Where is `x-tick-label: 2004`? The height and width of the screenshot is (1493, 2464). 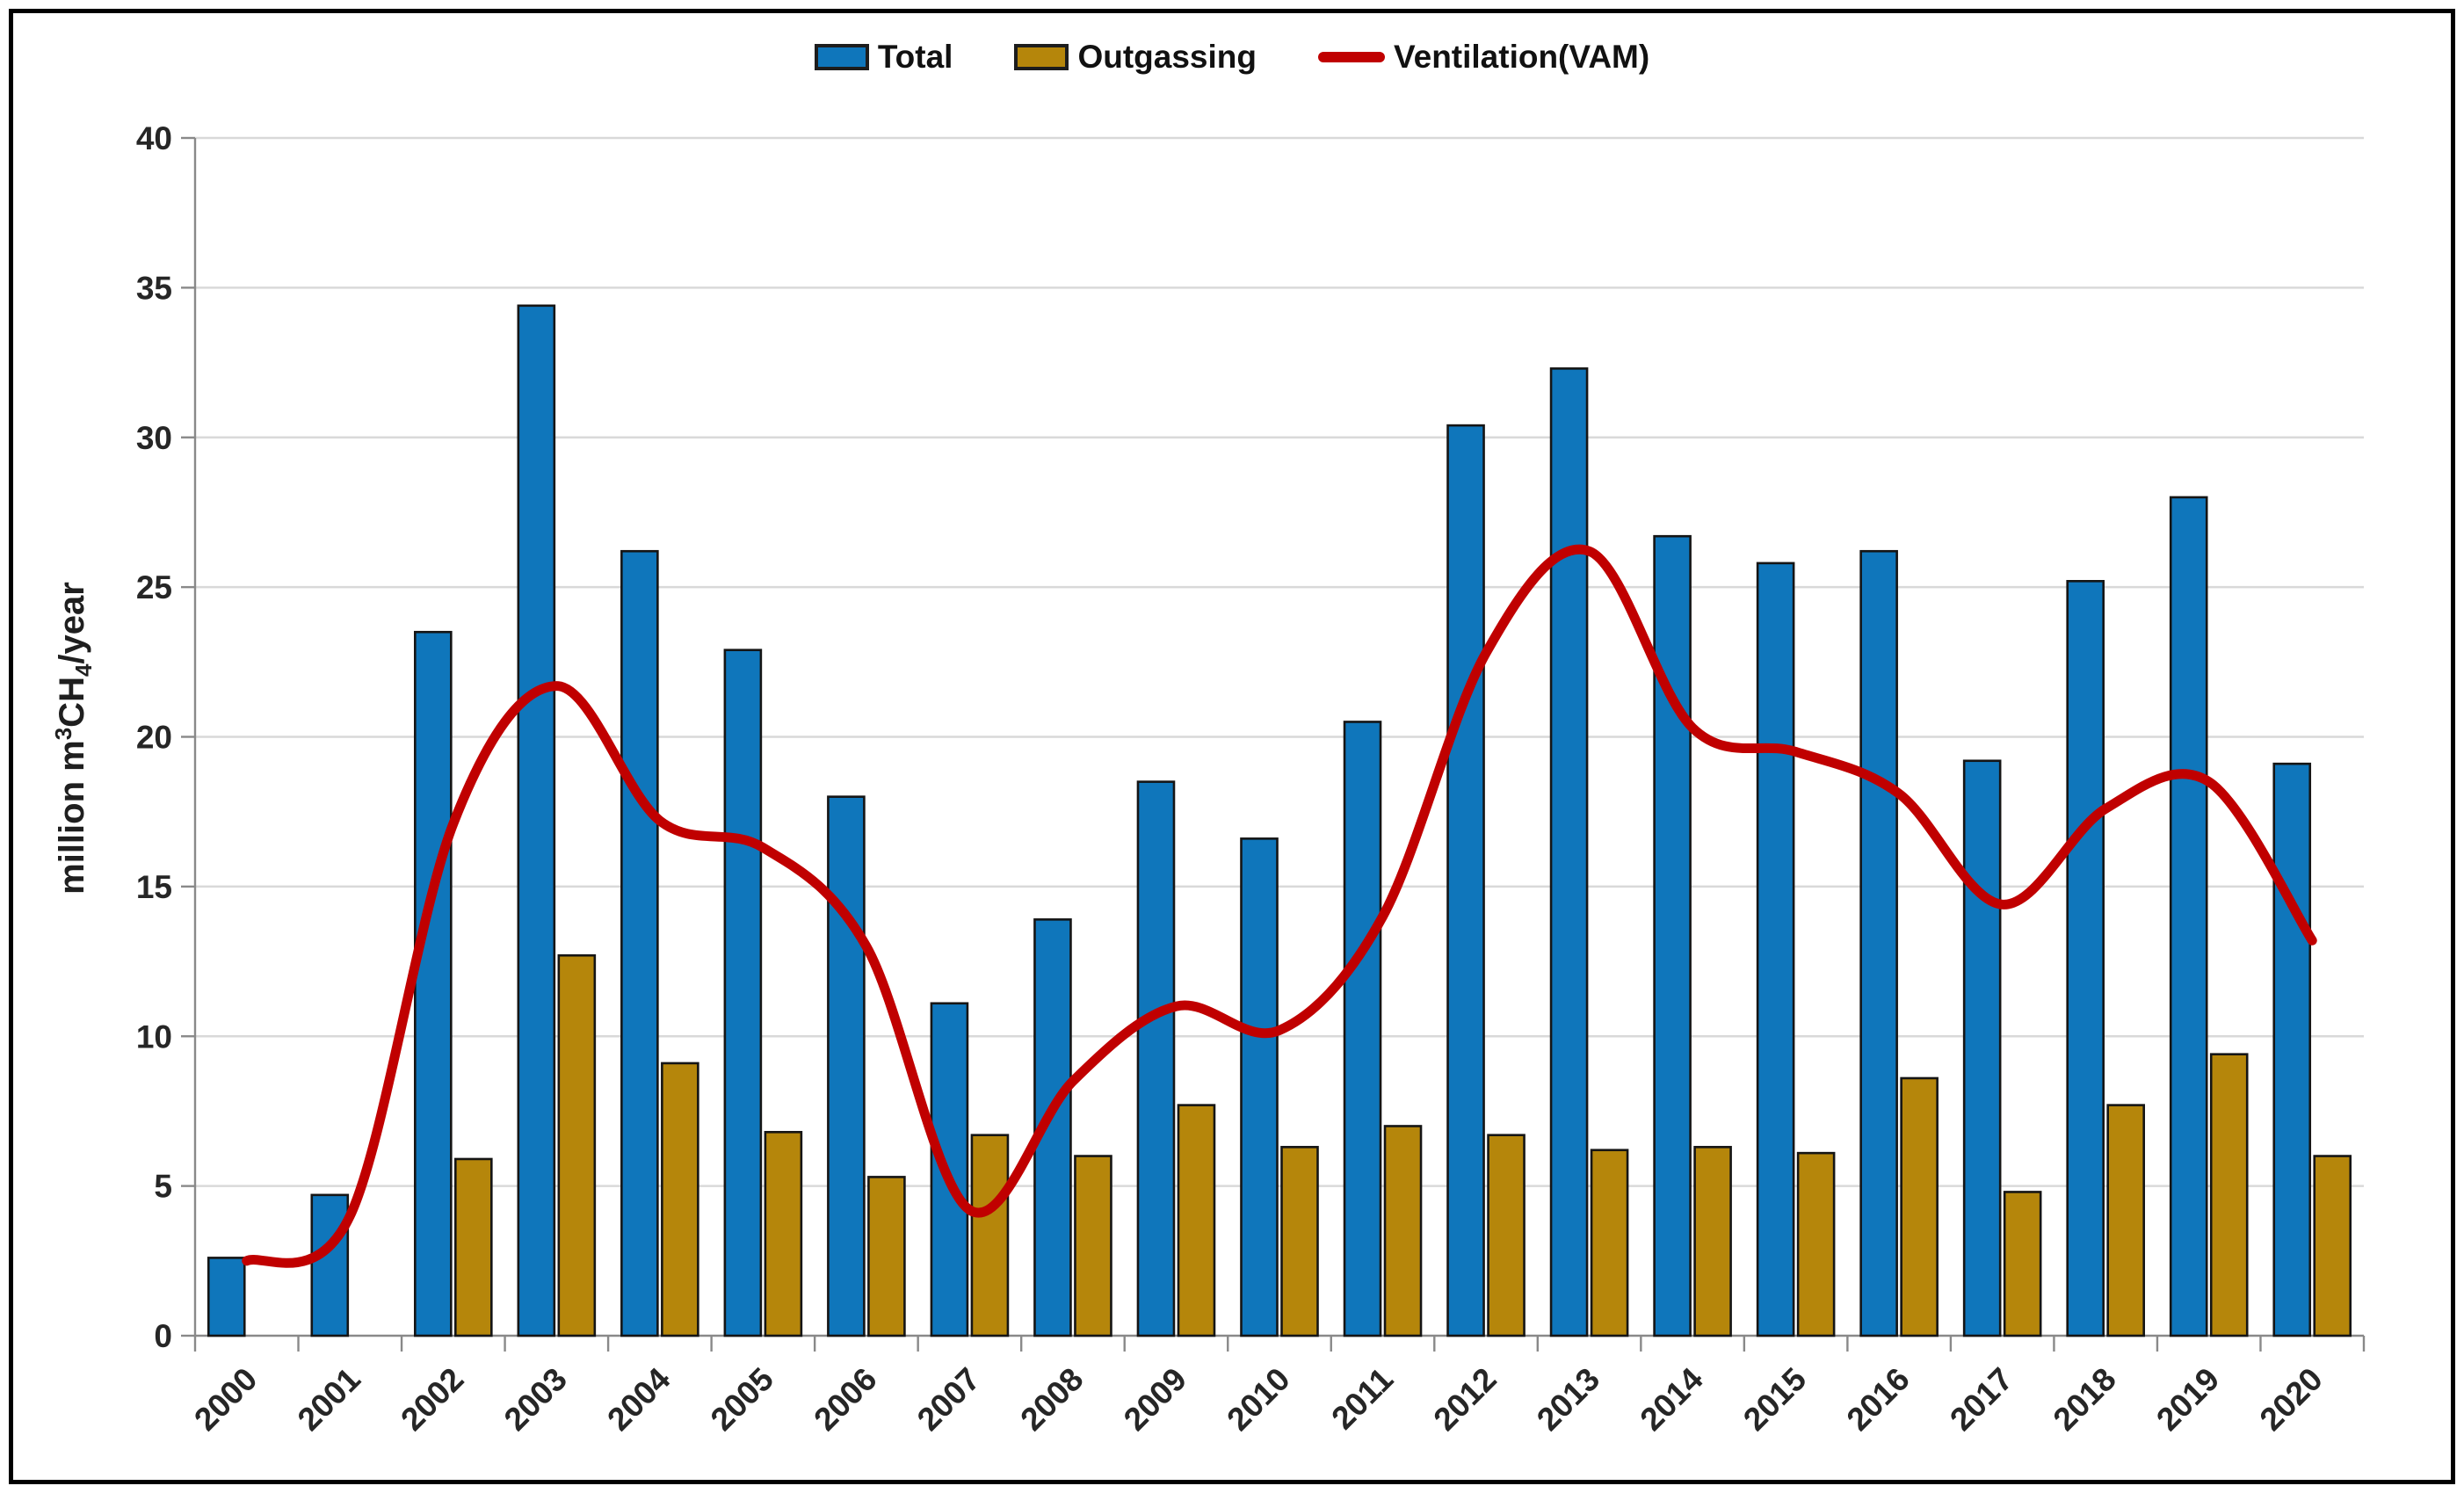
x-tick-label: 2004 is located at coordinates (638, 1399).